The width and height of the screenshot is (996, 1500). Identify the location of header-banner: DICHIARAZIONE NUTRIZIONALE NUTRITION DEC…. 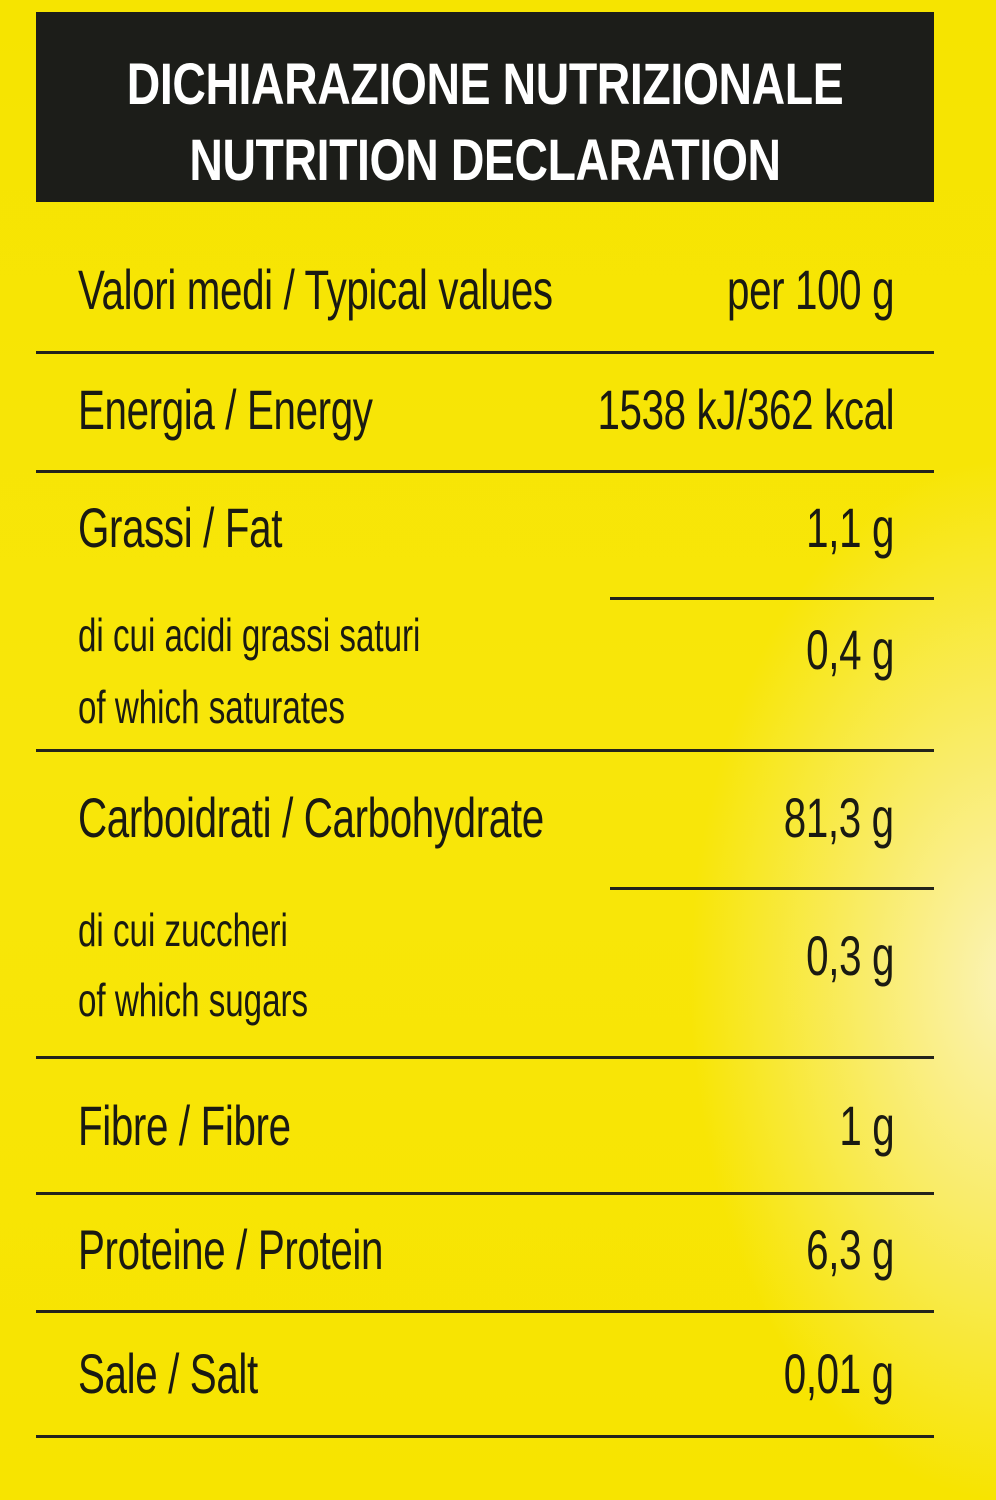
(485, 107).